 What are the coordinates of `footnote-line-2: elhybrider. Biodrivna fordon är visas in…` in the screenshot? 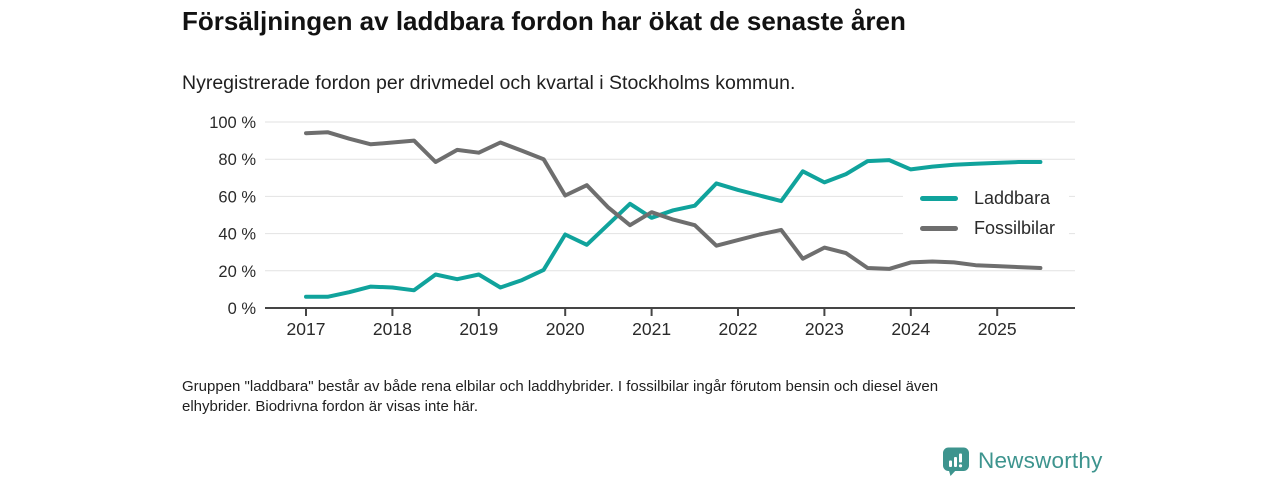 It's located at (330, 406).